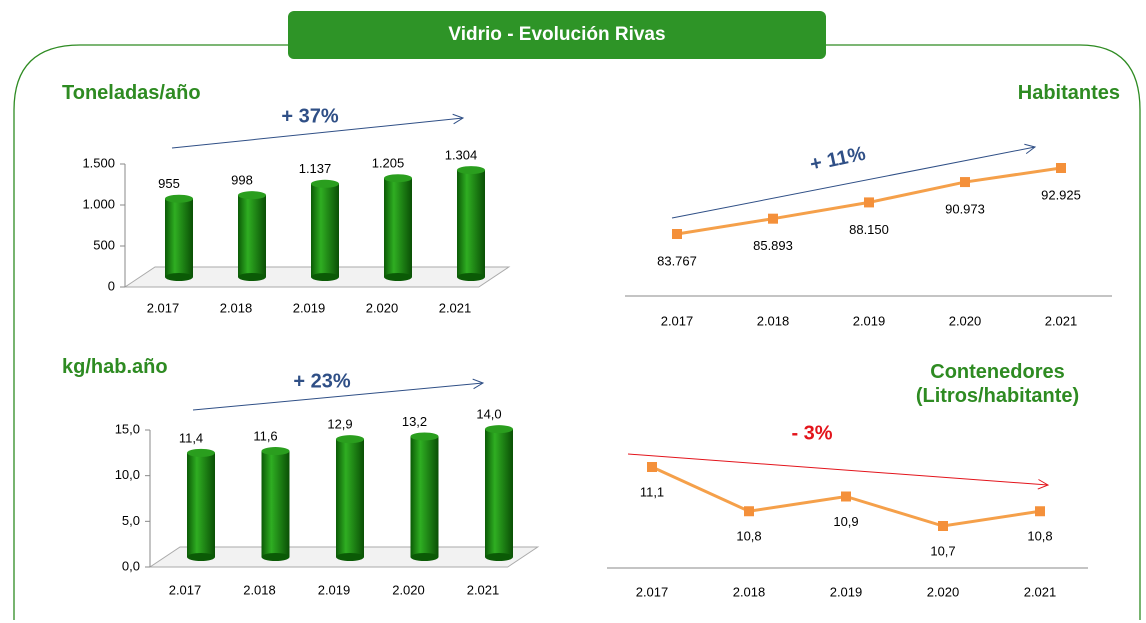 Image resolution: width=1146 pixels, height=623 pixels. I want to click on value-label: 11,6, so click(265, 435).